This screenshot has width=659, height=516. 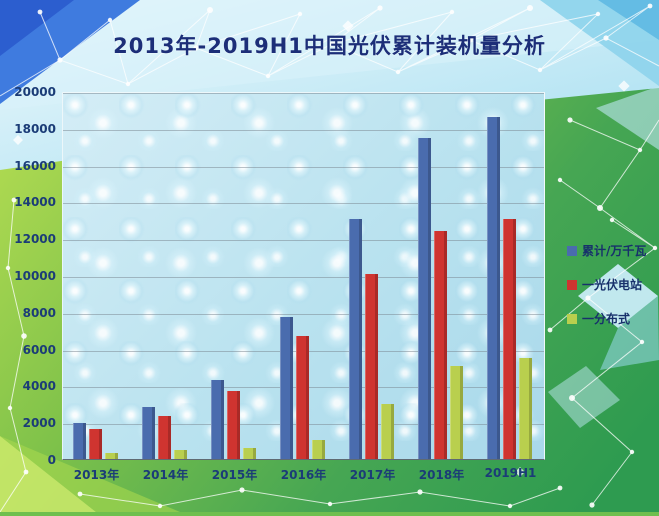 I want to click on bar-2014年-一分布式, so click(x=180, y=454).